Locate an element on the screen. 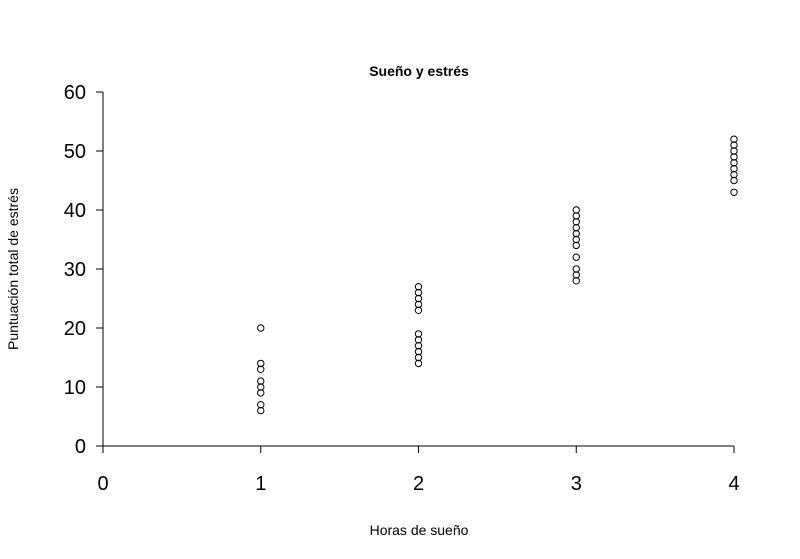 The image size is (800, 559). x-ticks: 0 1 2 3 4 is located at coordinates (418, 470).